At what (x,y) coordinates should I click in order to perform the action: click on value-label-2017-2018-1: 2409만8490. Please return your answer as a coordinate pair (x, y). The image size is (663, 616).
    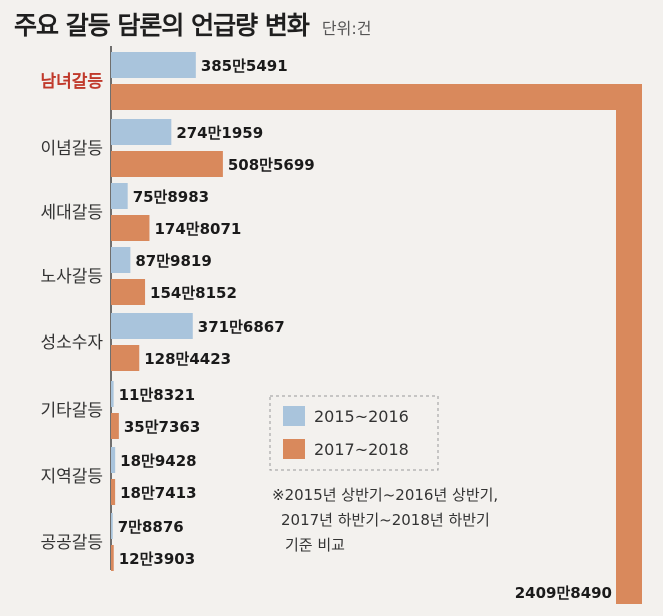
    Looking at the image, I should click on (563, 593).